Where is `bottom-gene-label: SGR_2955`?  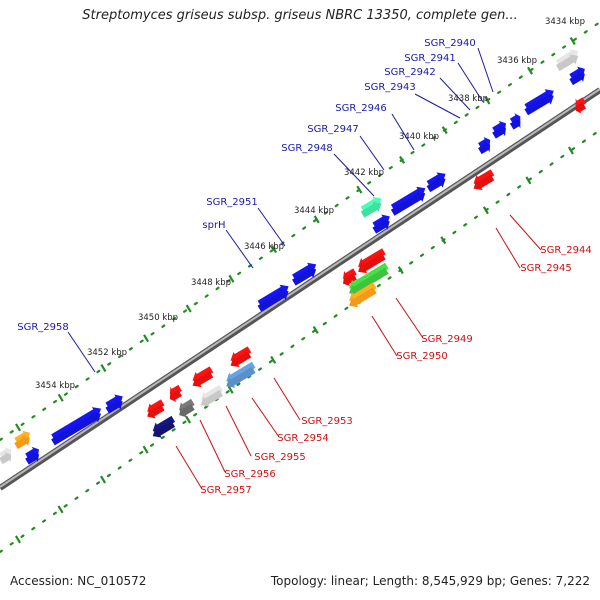
bottom-gene-label: SGR_2955 is located at coordinates (280, 457).